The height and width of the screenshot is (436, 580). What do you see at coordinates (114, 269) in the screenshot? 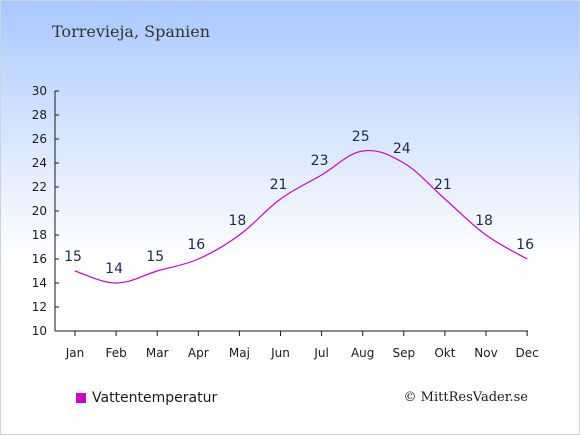
I see `data-label: 14` at bounding box center [114, 269].